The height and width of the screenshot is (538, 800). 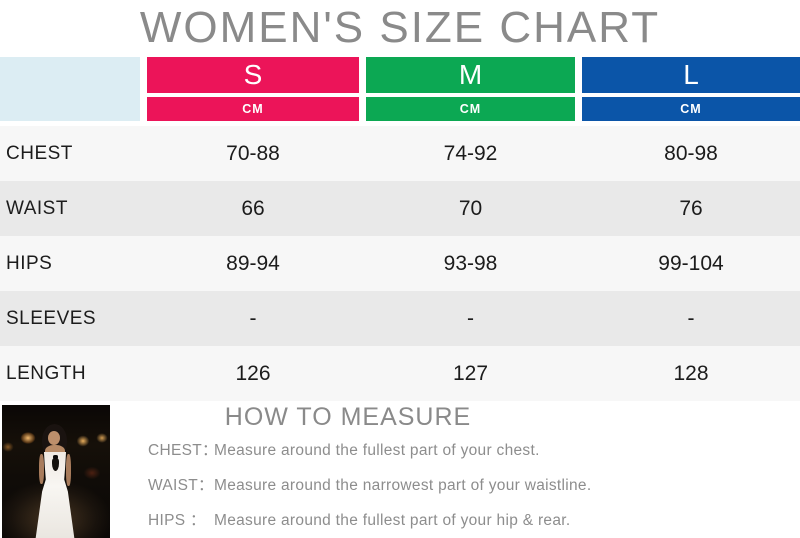 I want to click on measure-label: WAIST：, so click(x=181, y=485).